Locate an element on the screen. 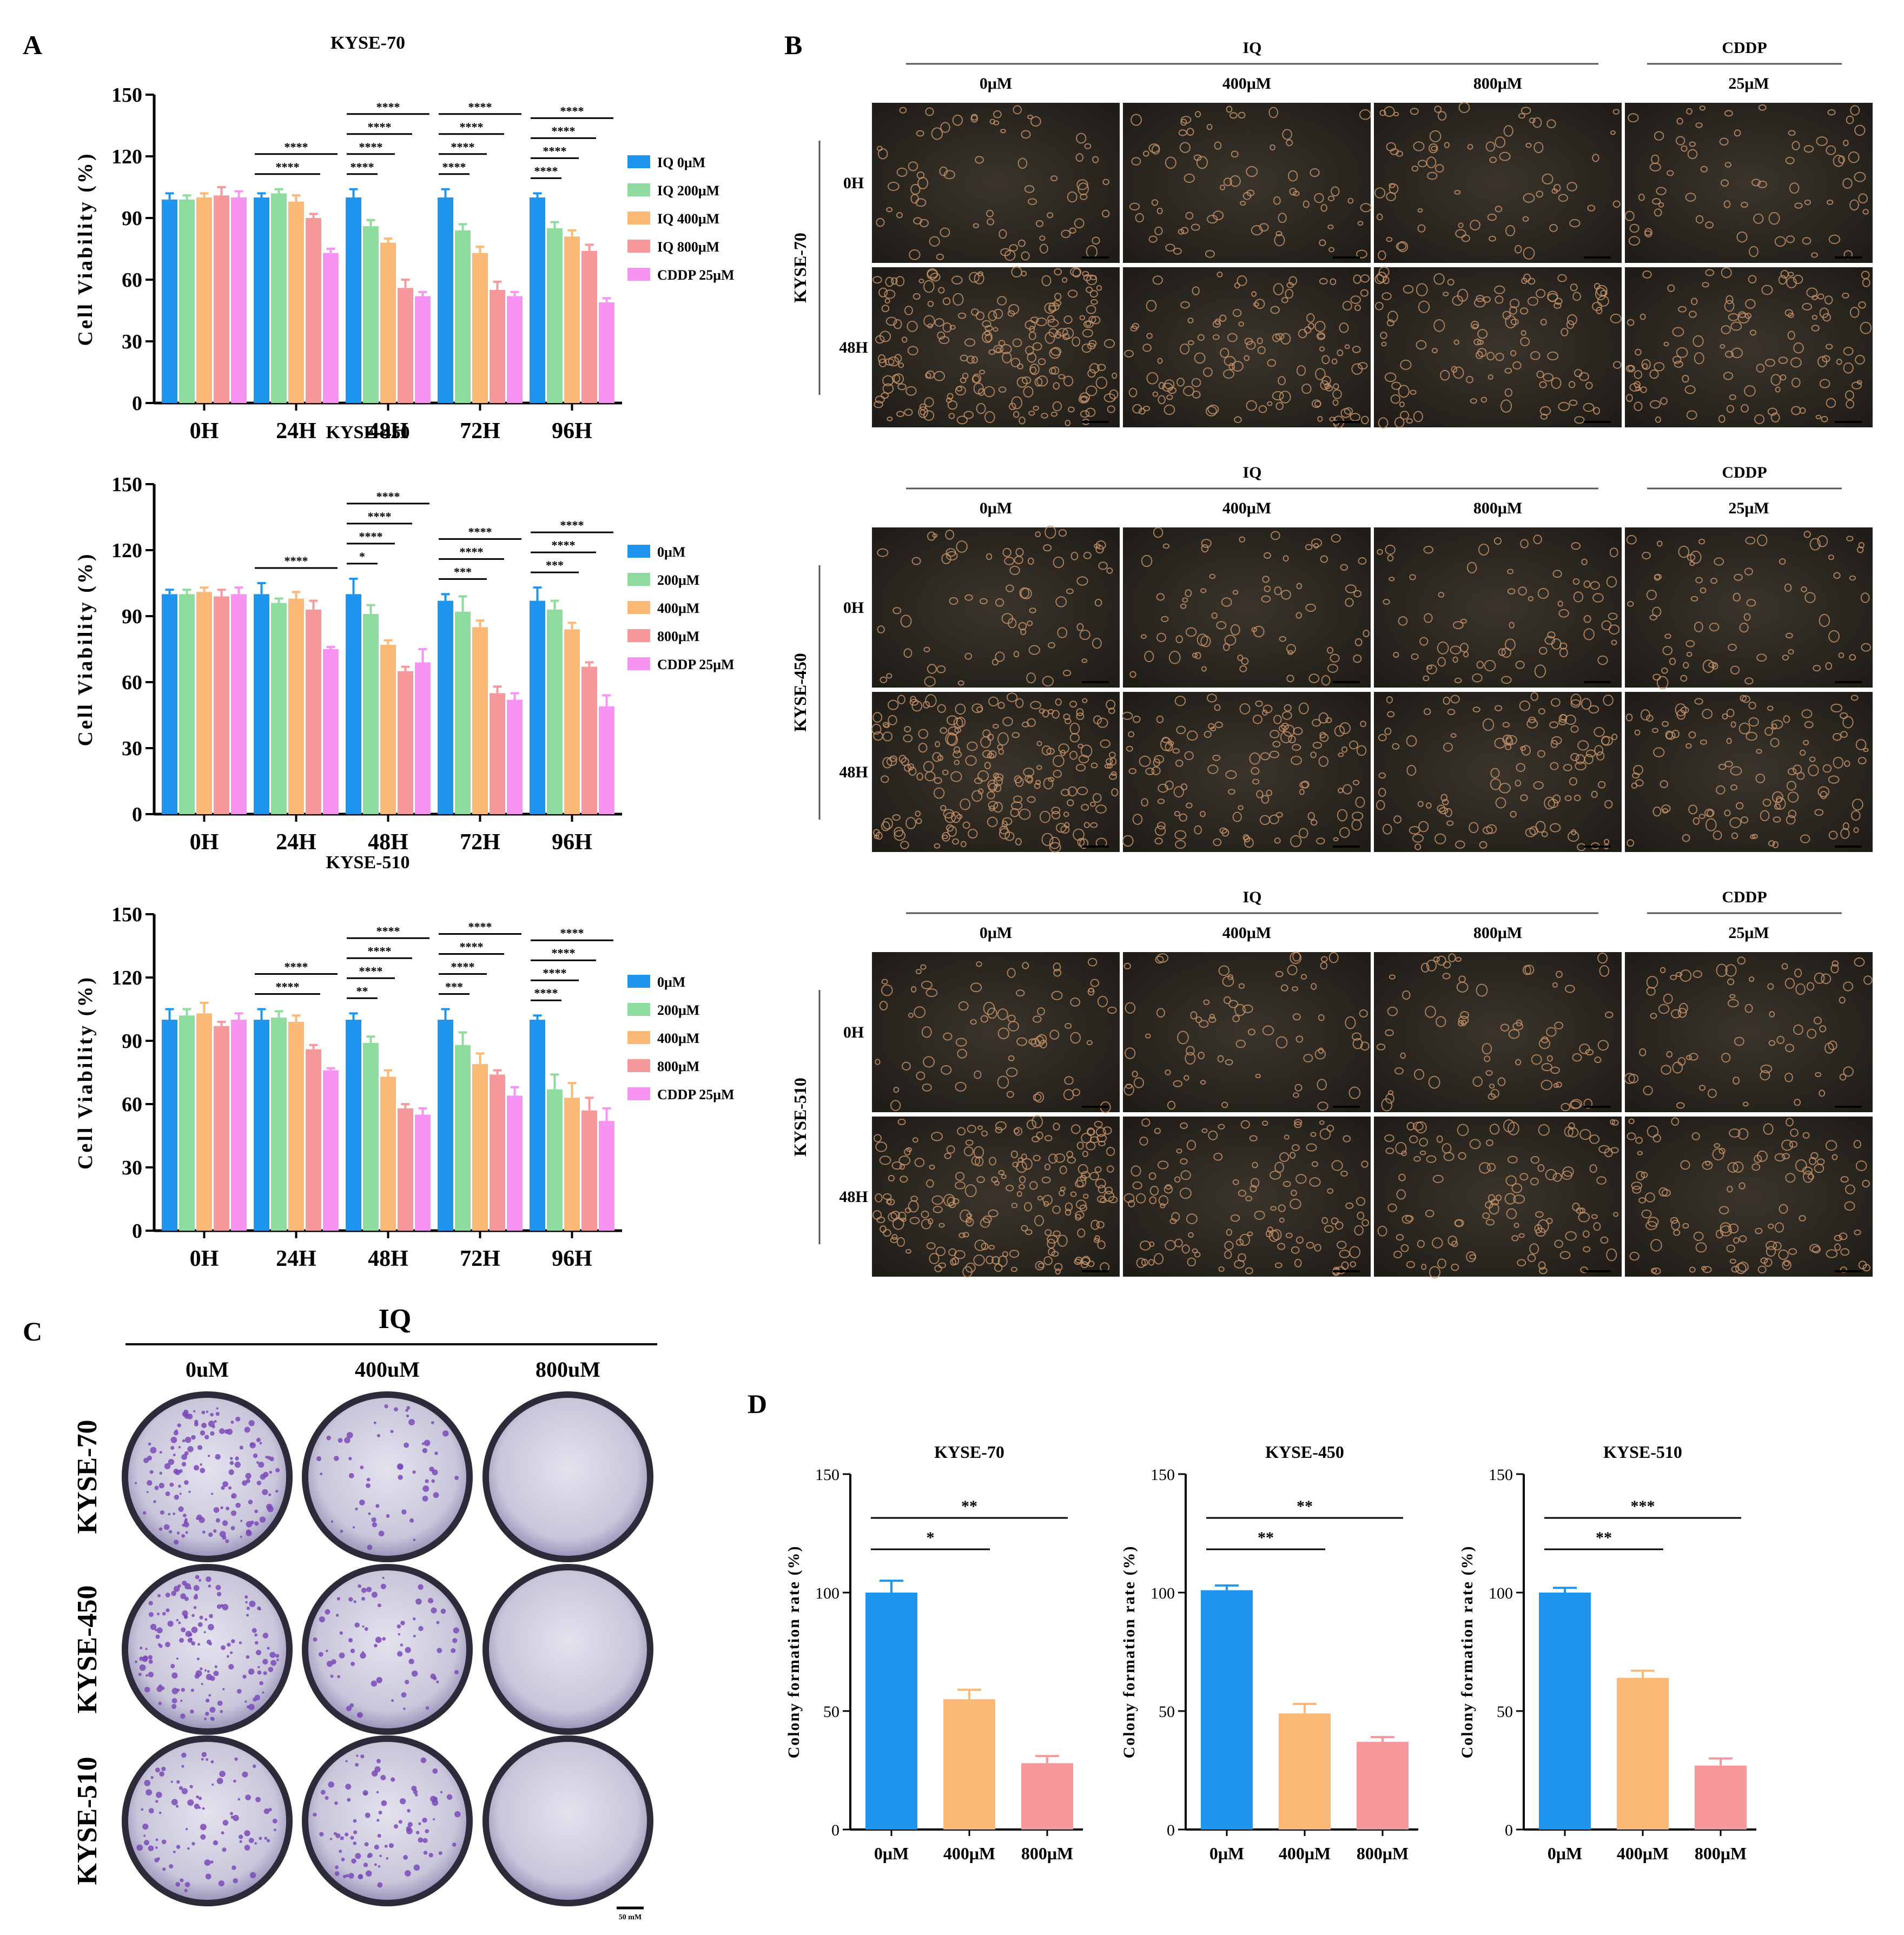 This screenshot has height=1935, width=1904. x-tick-label: 0H is located at coordinates (204, 431).